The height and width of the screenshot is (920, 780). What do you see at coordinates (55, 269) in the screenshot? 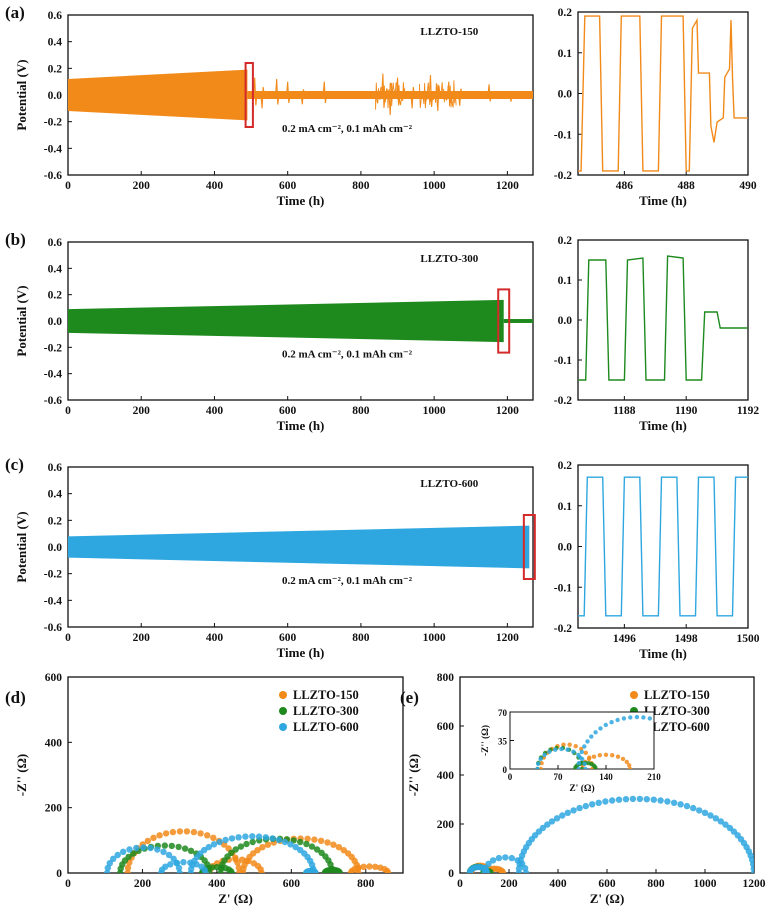
I see `y-tick-label: 0.4` at bounding box center [55, 269].